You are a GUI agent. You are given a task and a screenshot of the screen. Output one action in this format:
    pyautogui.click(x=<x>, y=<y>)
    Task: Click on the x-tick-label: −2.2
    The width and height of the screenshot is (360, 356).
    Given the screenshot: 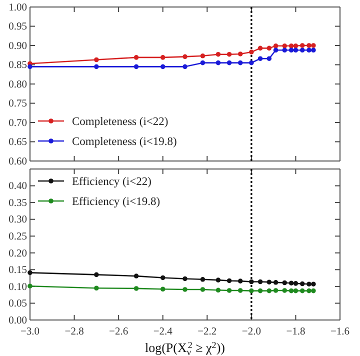 What is the action you would take?
    pyautogui.click(x=207, y=332)
    